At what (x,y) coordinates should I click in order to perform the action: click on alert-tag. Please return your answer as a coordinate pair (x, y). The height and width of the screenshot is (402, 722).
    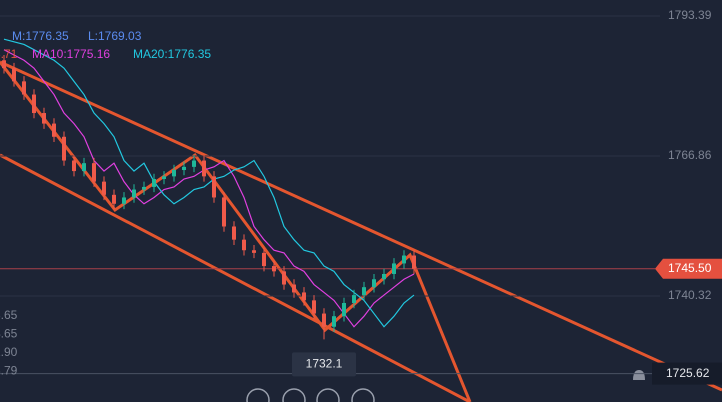
    Looking at the image, I should click on (687, 373).